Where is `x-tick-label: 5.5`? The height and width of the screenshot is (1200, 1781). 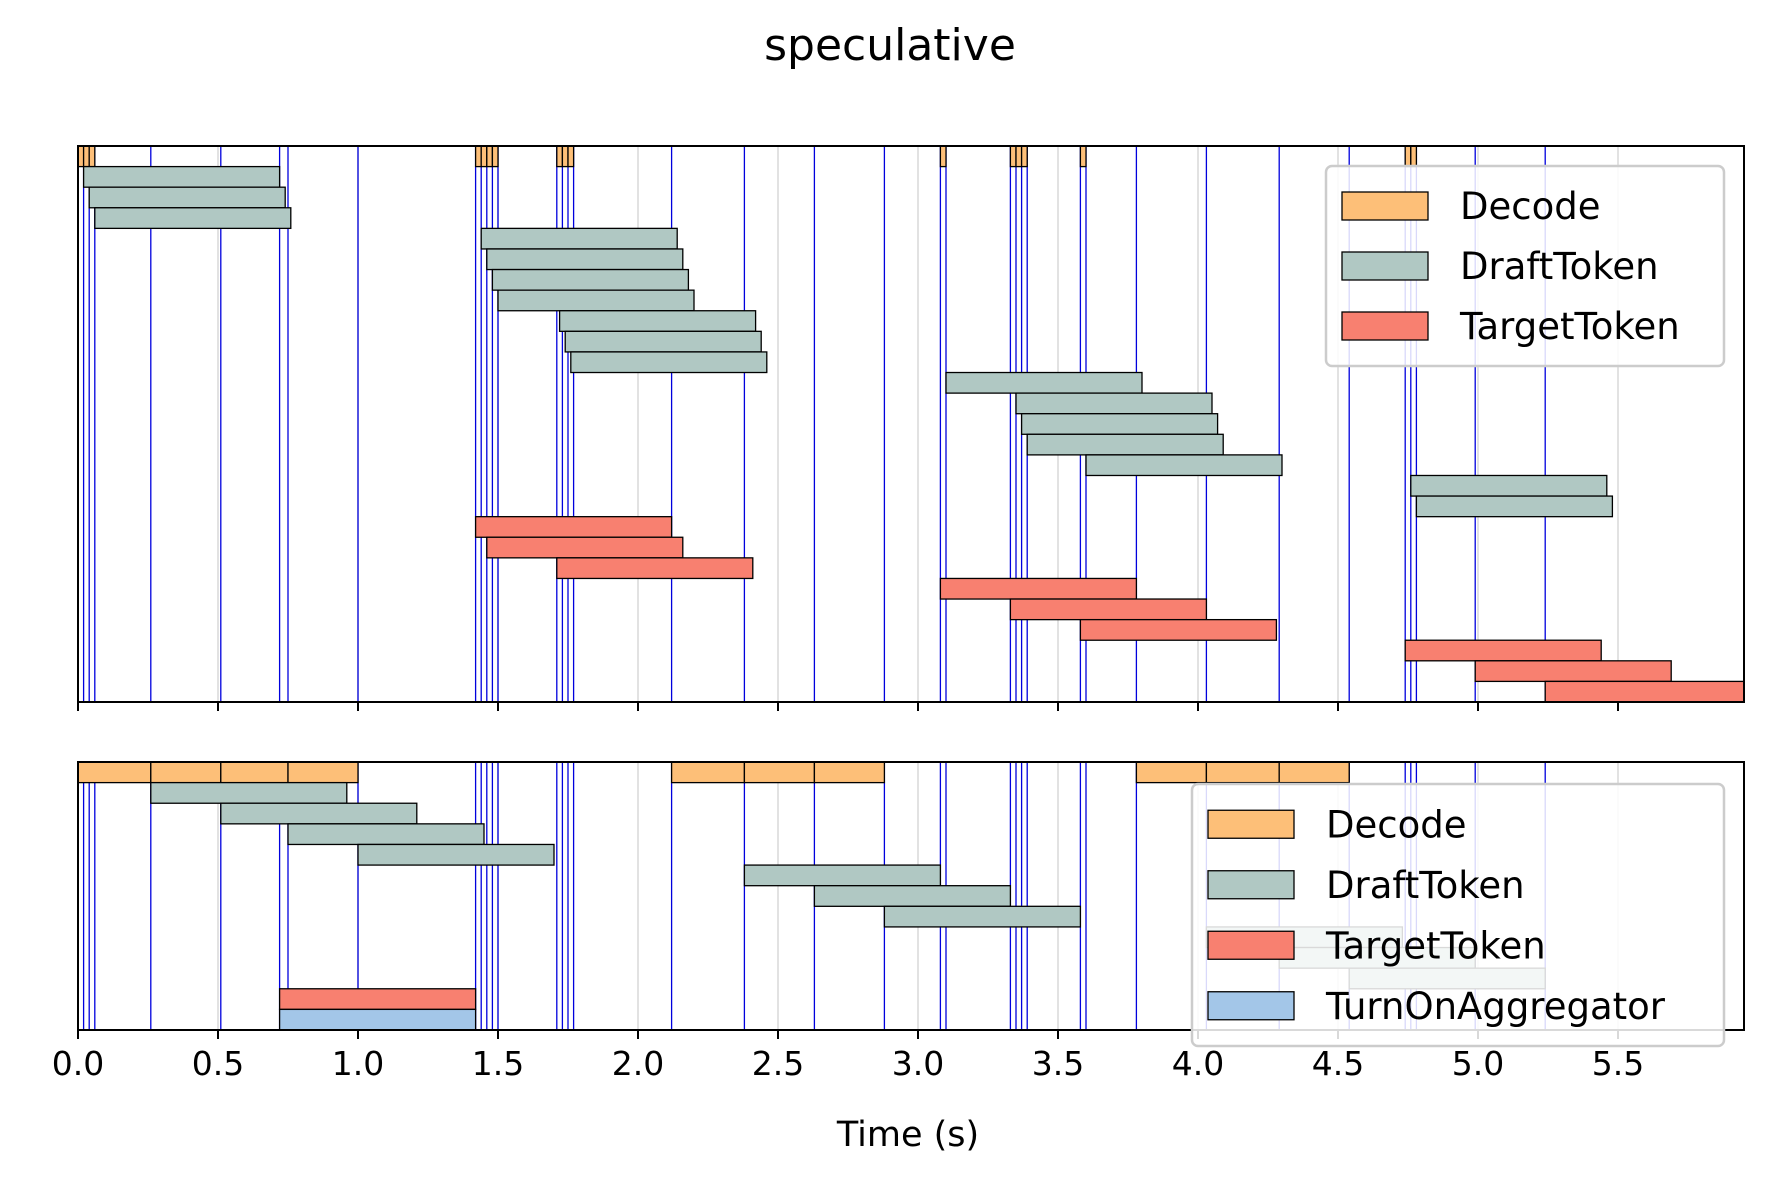 x-tick-label: 5.5 is located at coordinates (1618, 1063).